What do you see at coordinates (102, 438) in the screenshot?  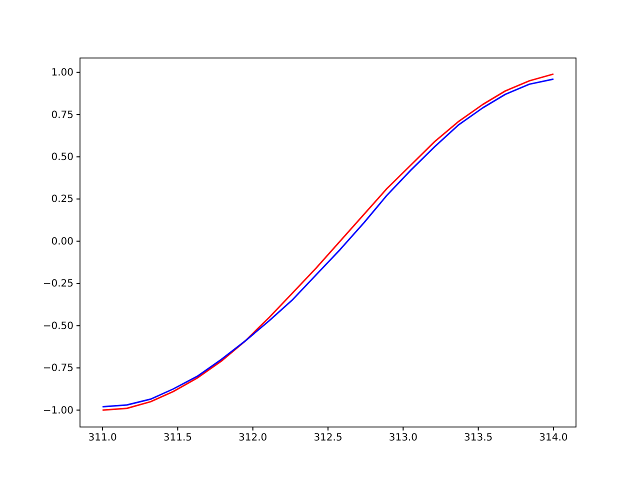 I see `x-tick-label: 311.0` at bounding box center [102, 438].